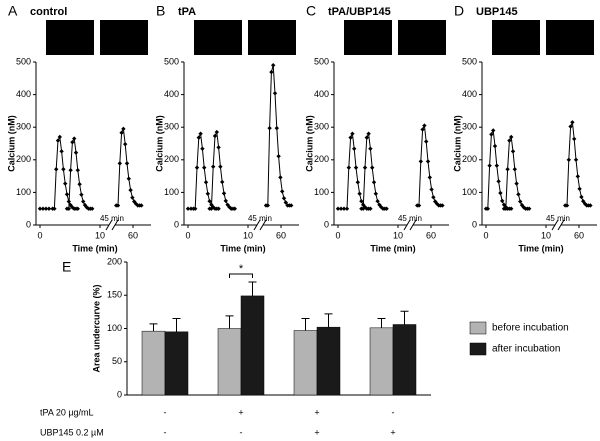  What do you see at coordinates (359, 12) in the screenshot?
I see `panel-title: tPA/UBP145` at bounding box center [359, 12].